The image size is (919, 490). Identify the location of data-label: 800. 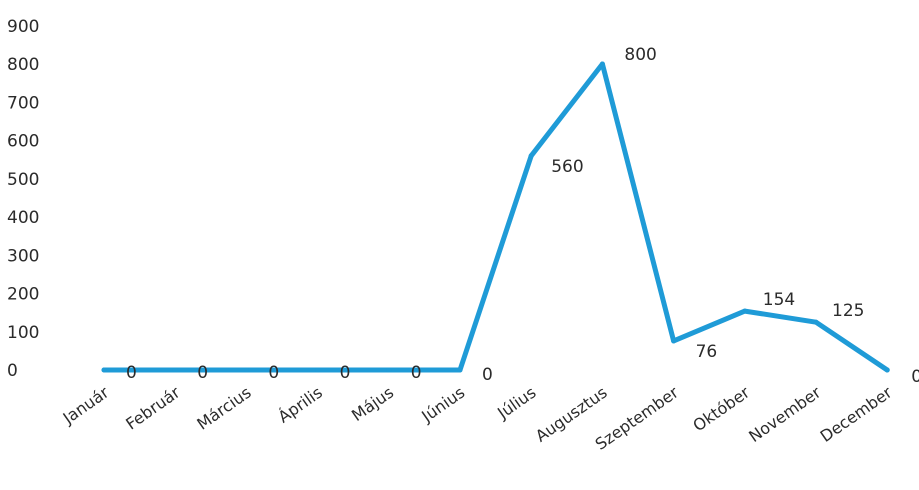
(640, 55).